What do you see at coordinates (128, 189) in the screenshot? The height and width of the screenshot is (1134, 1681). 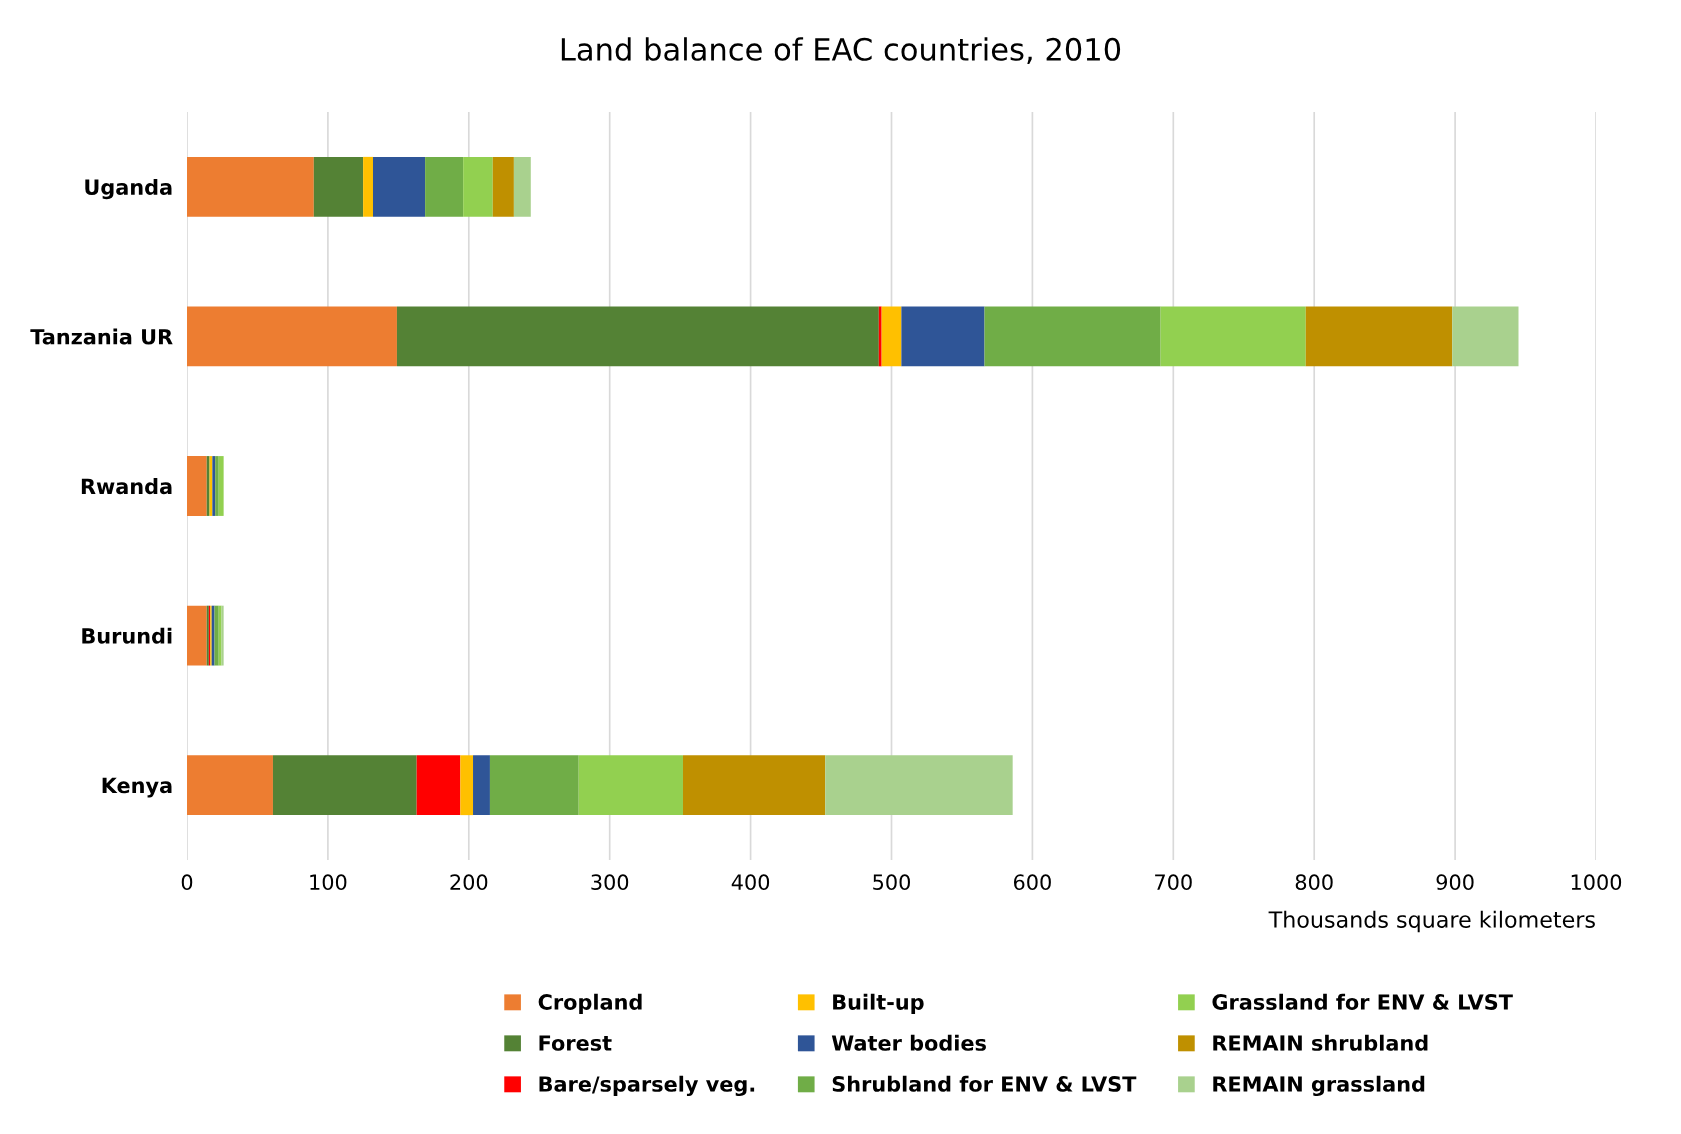 I see `y-tick-label: Uganda` at bounding box center [128, 189].